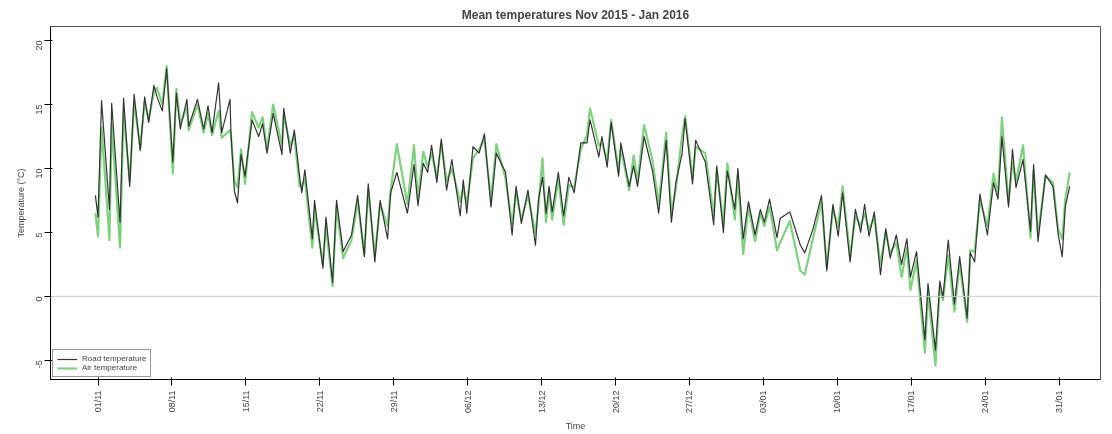 The height and width of the screenshot is (434, 1112). I want to click on y-axis-title: Temperature (°C), so click(20, 203).